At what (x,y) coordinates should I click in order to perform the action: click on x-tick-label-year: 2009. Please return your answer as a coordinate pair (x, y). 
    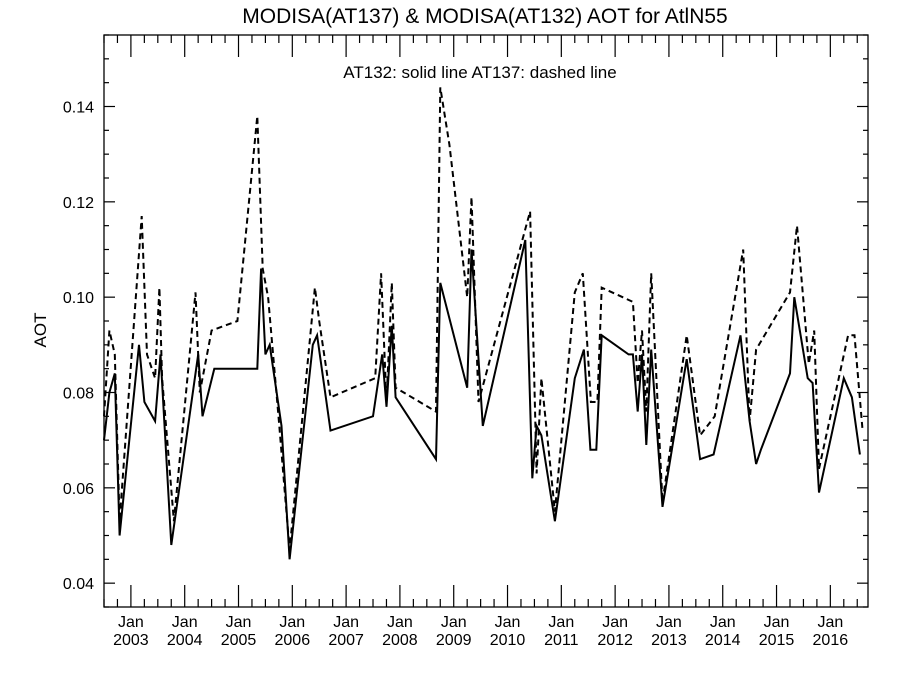
    Looking at the image, I should click on (454, 640).